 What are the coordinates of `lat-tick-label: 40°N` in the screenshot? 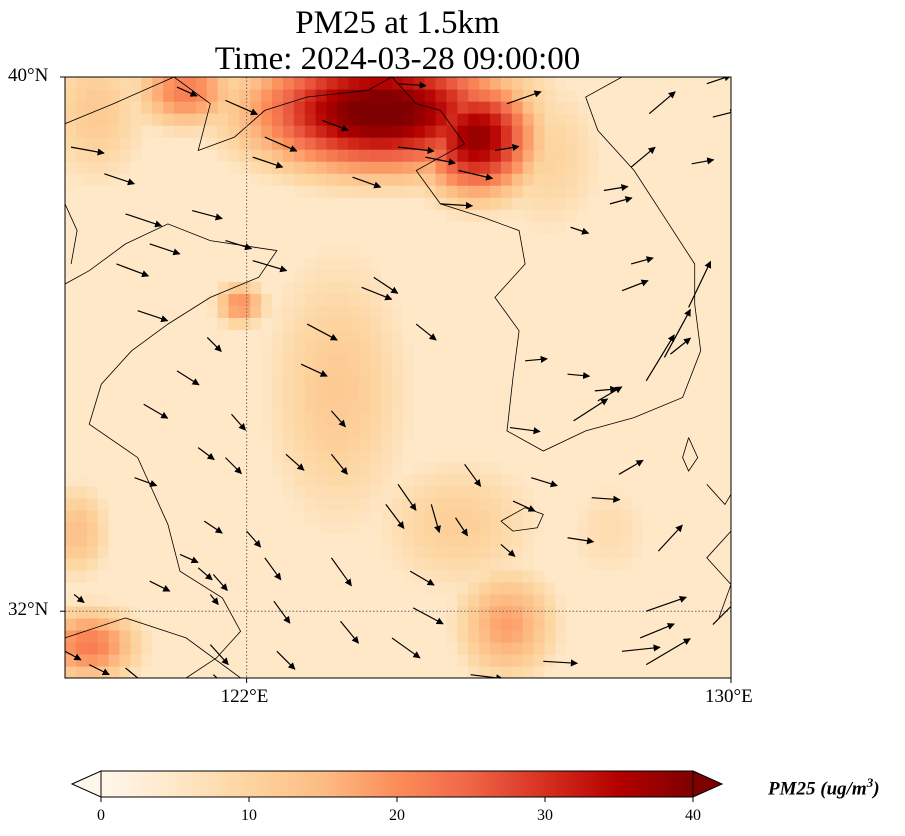 It's located at (28, 75).